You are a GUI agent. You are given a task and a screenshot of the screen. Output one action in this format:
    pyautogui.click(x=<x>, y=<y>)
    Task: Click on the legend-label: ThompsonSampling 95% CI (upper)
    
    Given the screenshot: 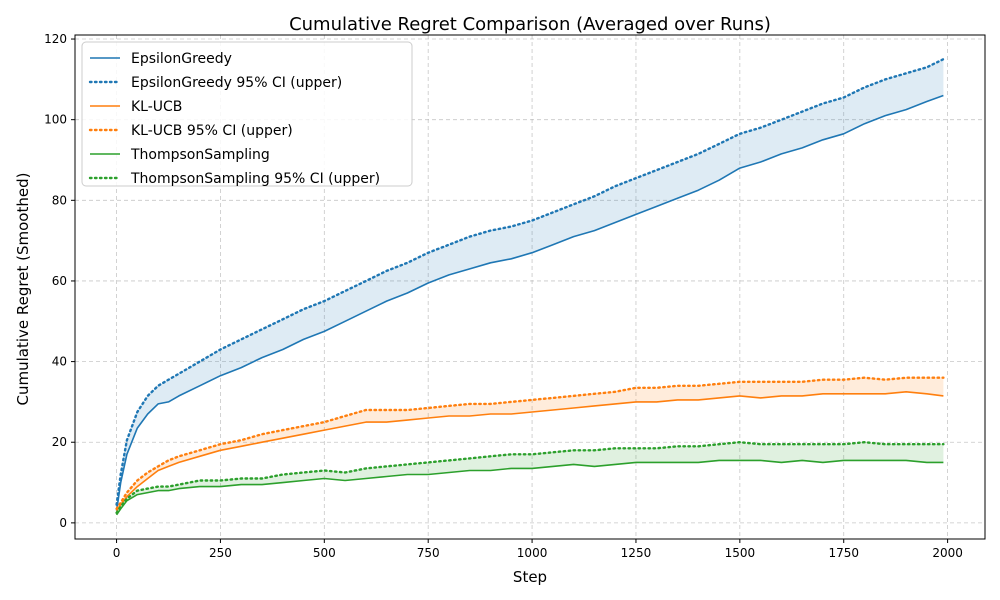 What is the action you would take?
    pyautogui.click(x=255, y=179)
    